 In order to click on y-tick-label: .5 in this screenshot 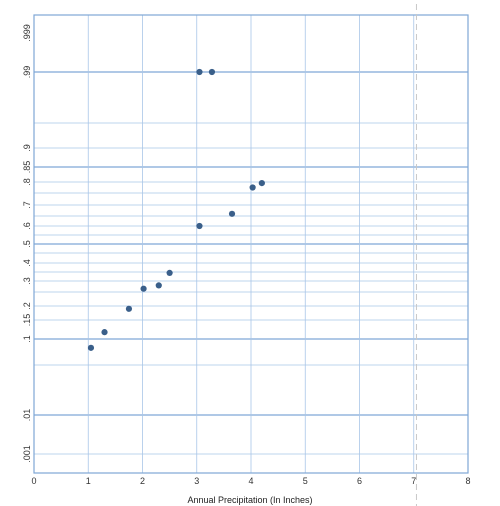, I will do `click(27, 244)`.